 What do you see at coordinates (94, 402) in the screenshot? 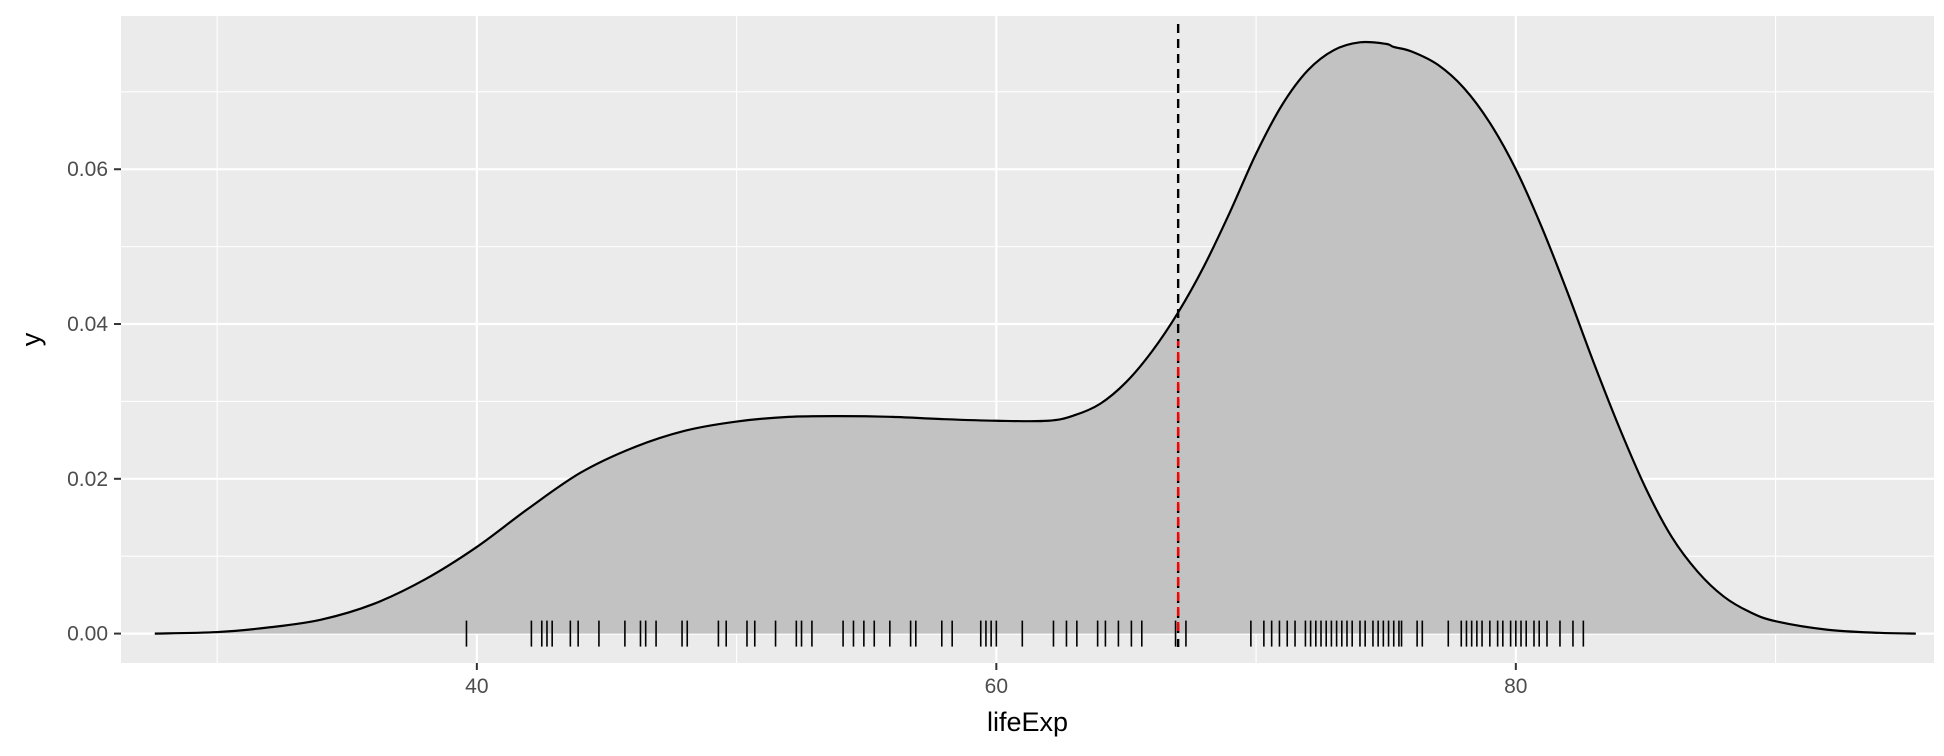
I see `y-axis-ticks: 0.00 0.02 0.04 0.06` at bounding box center [94, 402].